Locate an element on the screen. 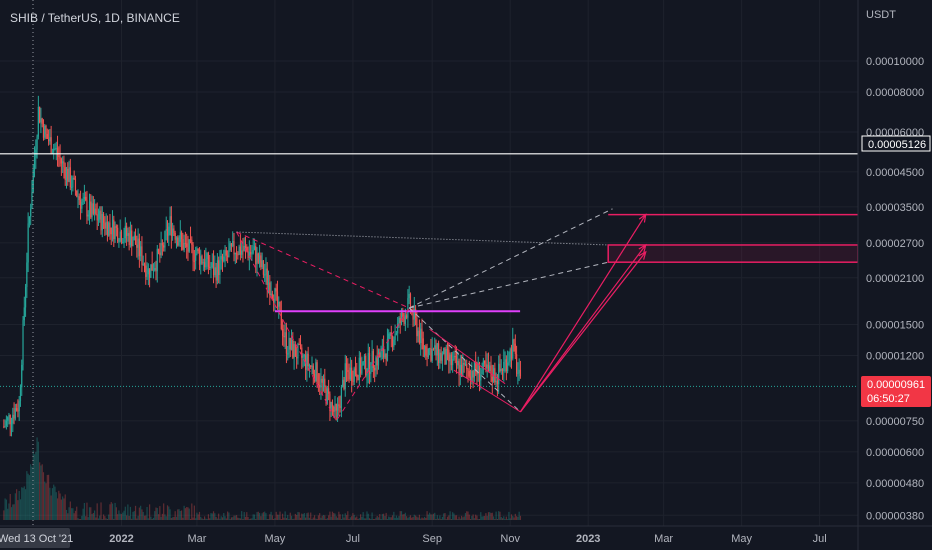 Image resolution: width=932 pixels, height=550 pixels. wedge-lower-line is located at coordinates (487, 391).